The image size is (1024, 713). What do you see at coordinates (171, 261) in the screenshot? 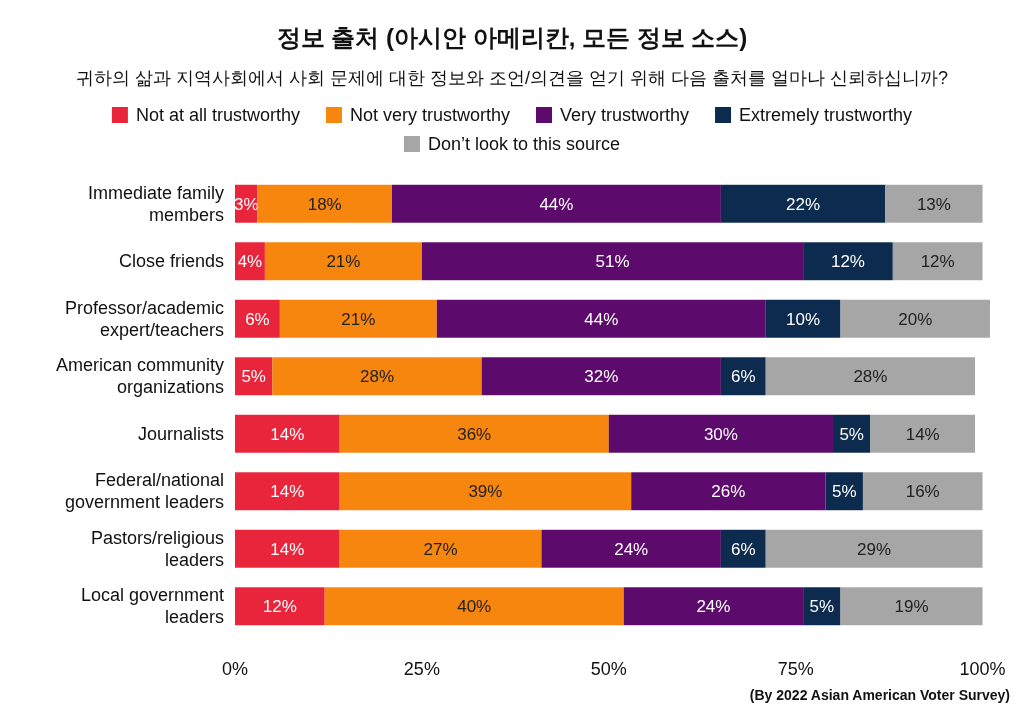
I see `y-tick-label: Close friends` at bounding box center [171, 261].